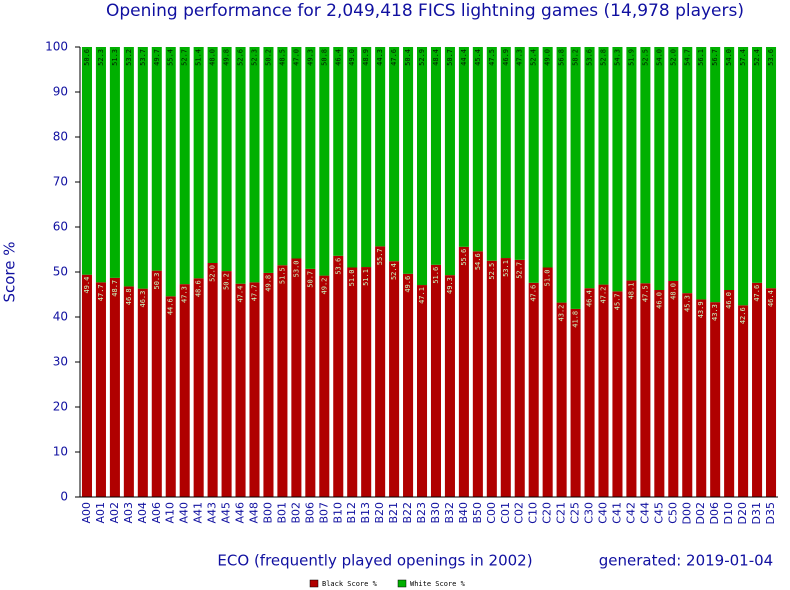 The height and width of the screenshot is (590, 790). What do you see at coordinates (380, 57) in the screenshot?
I see `value-label: 44.3` at bounding box center [380, 57].